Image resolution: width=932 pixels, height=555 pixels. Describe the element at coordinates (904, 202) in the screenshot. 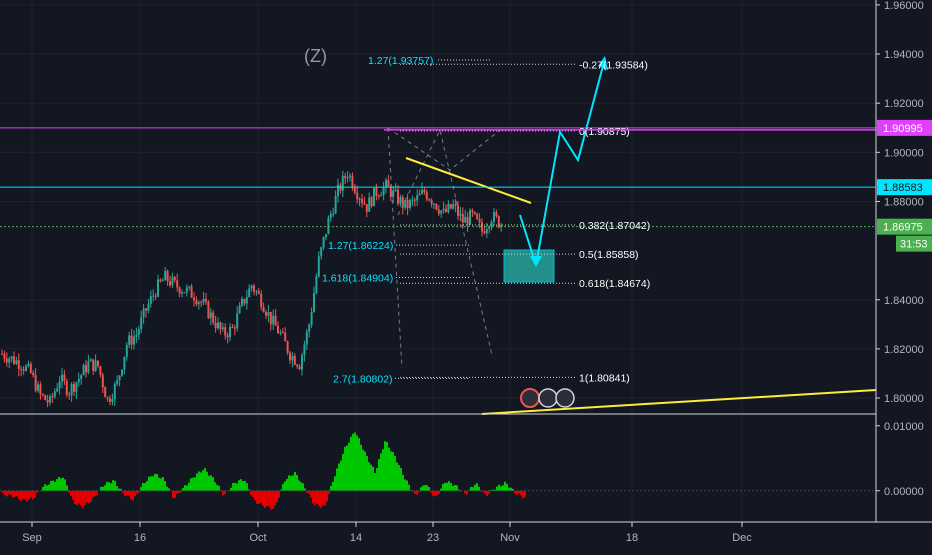

I see `y-tick-label: 1.88000` at that location.